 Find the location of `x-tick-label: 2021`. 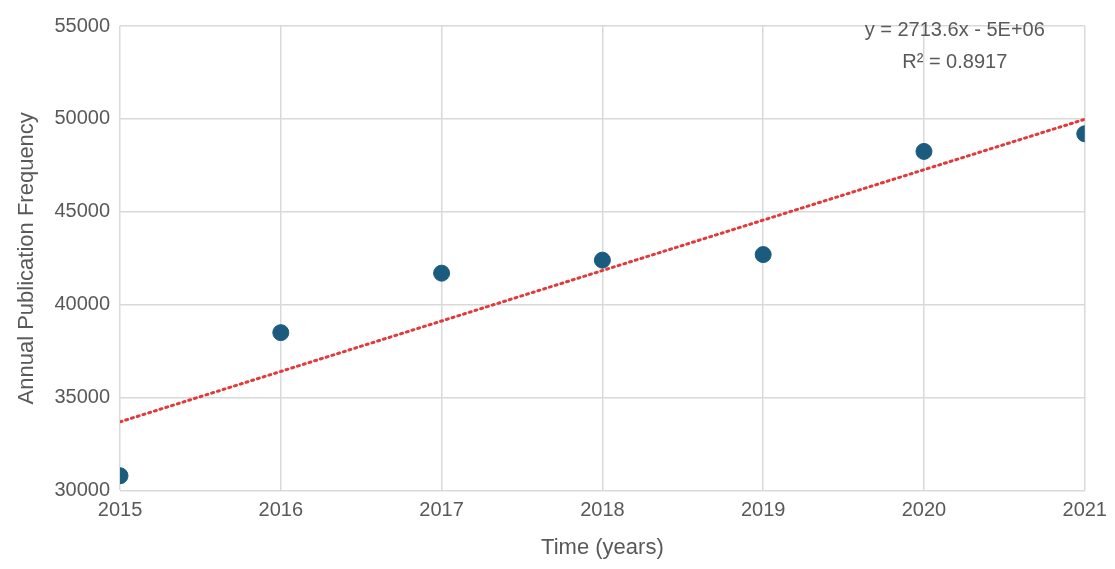

x-tick-label: 2021 is located at coordinates (1084, 509).